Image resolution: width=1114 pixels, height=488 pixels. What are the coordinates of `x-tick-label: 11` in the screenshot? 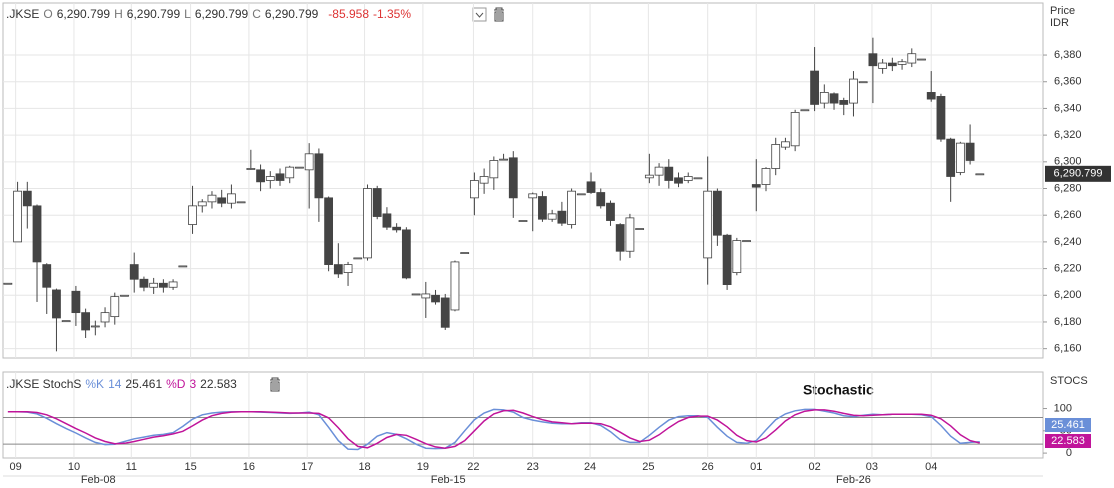 It's located at (131, 467).